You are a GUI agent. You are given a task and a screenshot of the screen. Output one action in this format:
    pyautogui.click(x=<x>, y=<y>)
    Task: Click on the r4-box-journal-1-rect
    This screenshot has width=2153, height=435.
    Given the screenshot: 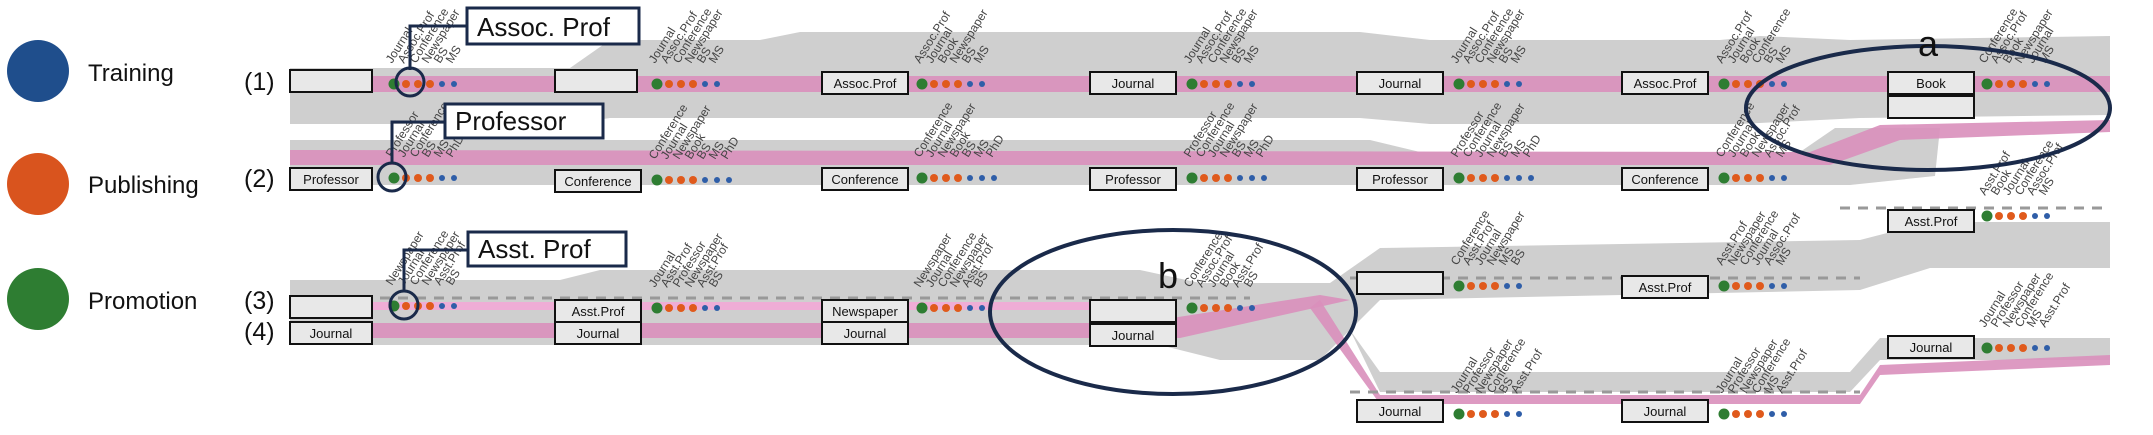 What is the action you would take?
    pyautogui.click(x=331, y=333)
    